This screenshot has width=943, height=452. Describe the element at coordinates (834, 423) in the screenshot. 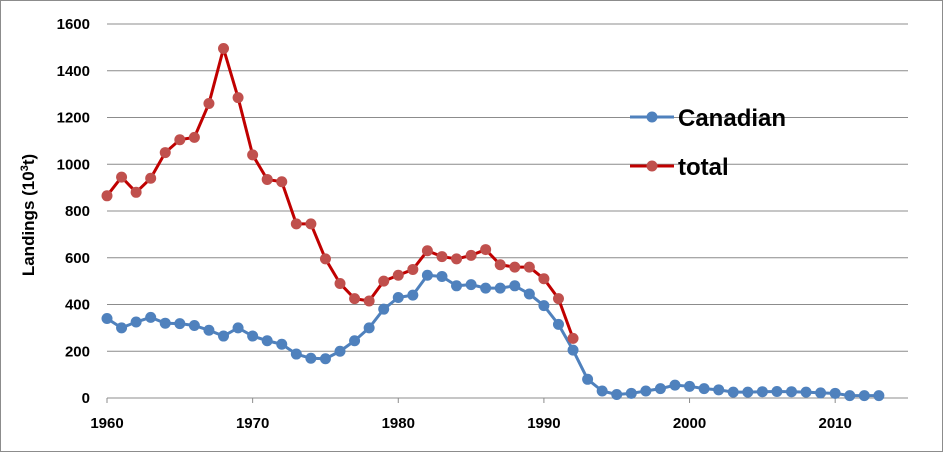

I see `x-tick-label-2010: 2010` at that location.